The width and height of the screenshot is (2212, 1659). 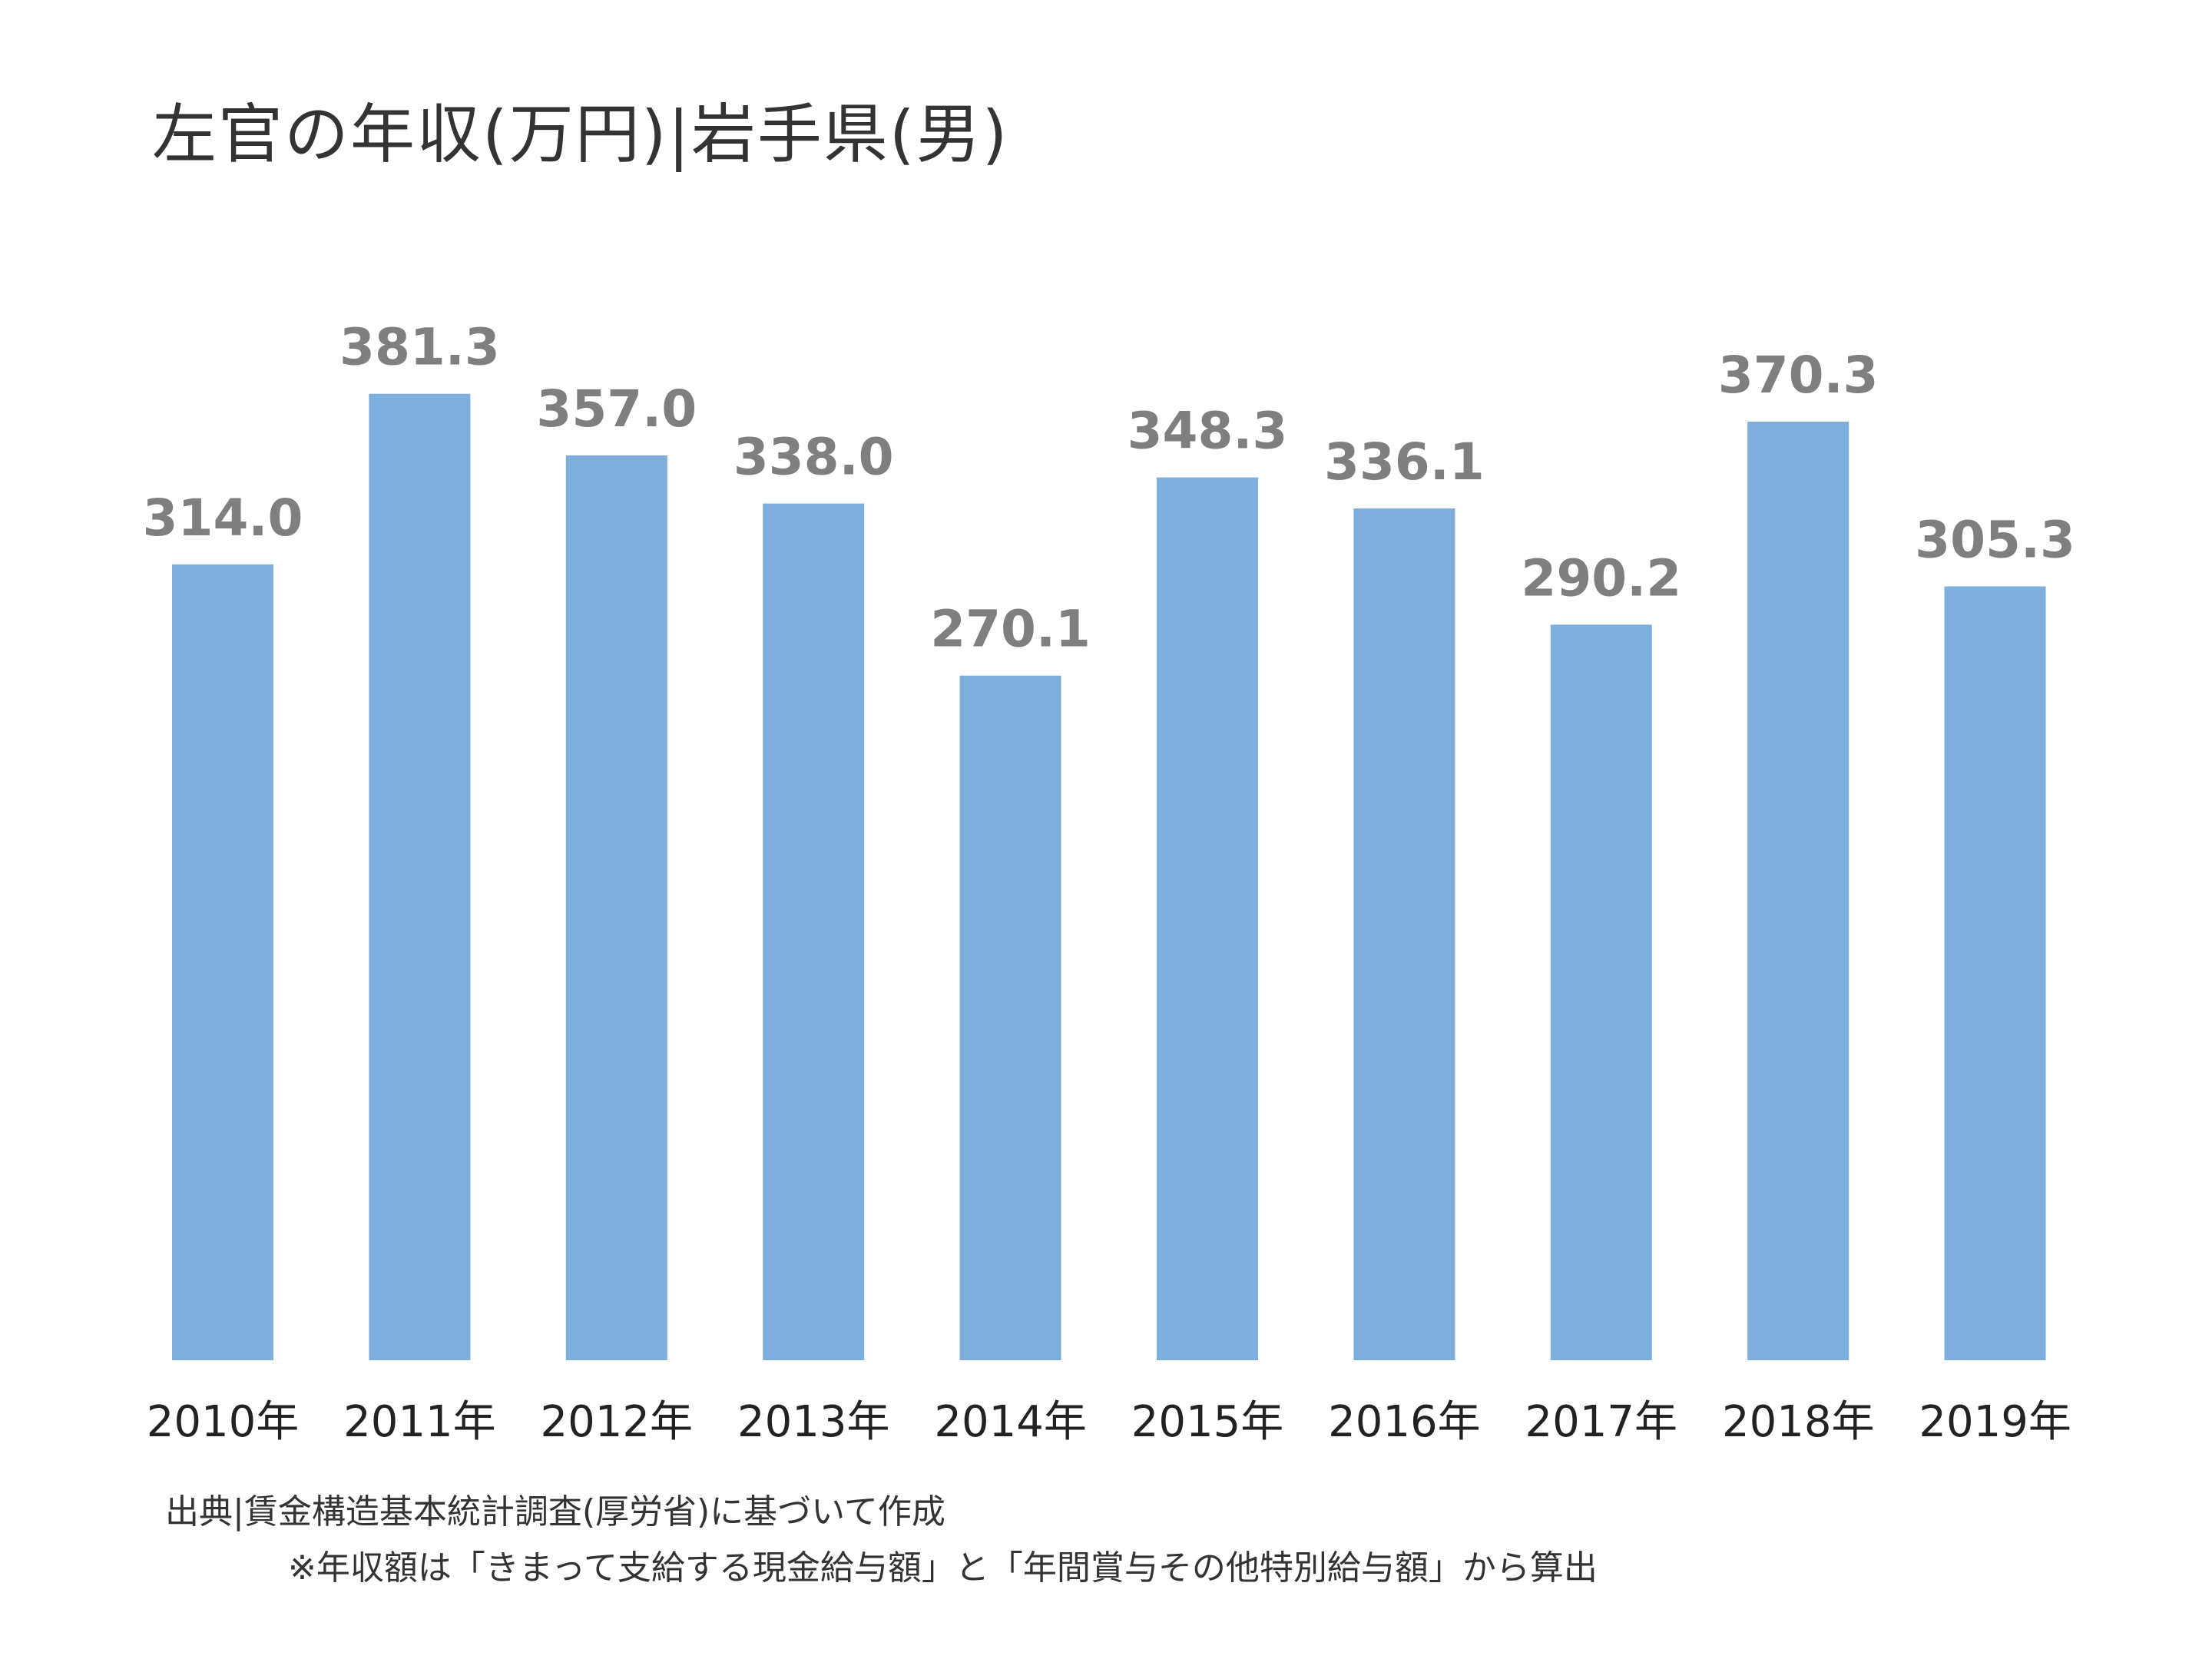 I want to click on bar-value-label: 270.1, so click(x=1010, y=630).